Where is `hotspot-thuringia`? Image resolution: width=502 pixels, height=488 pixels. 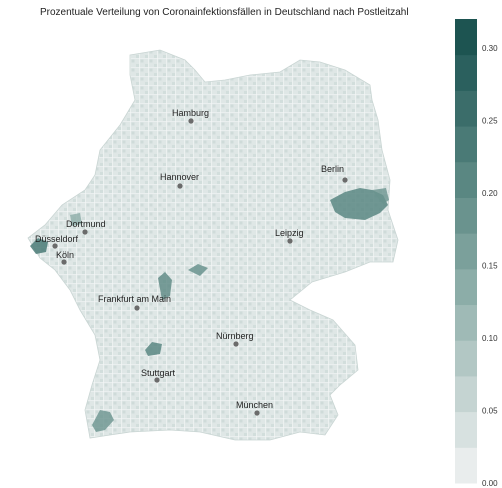
hotspot-thuringia is located at coordinates (198, 270).